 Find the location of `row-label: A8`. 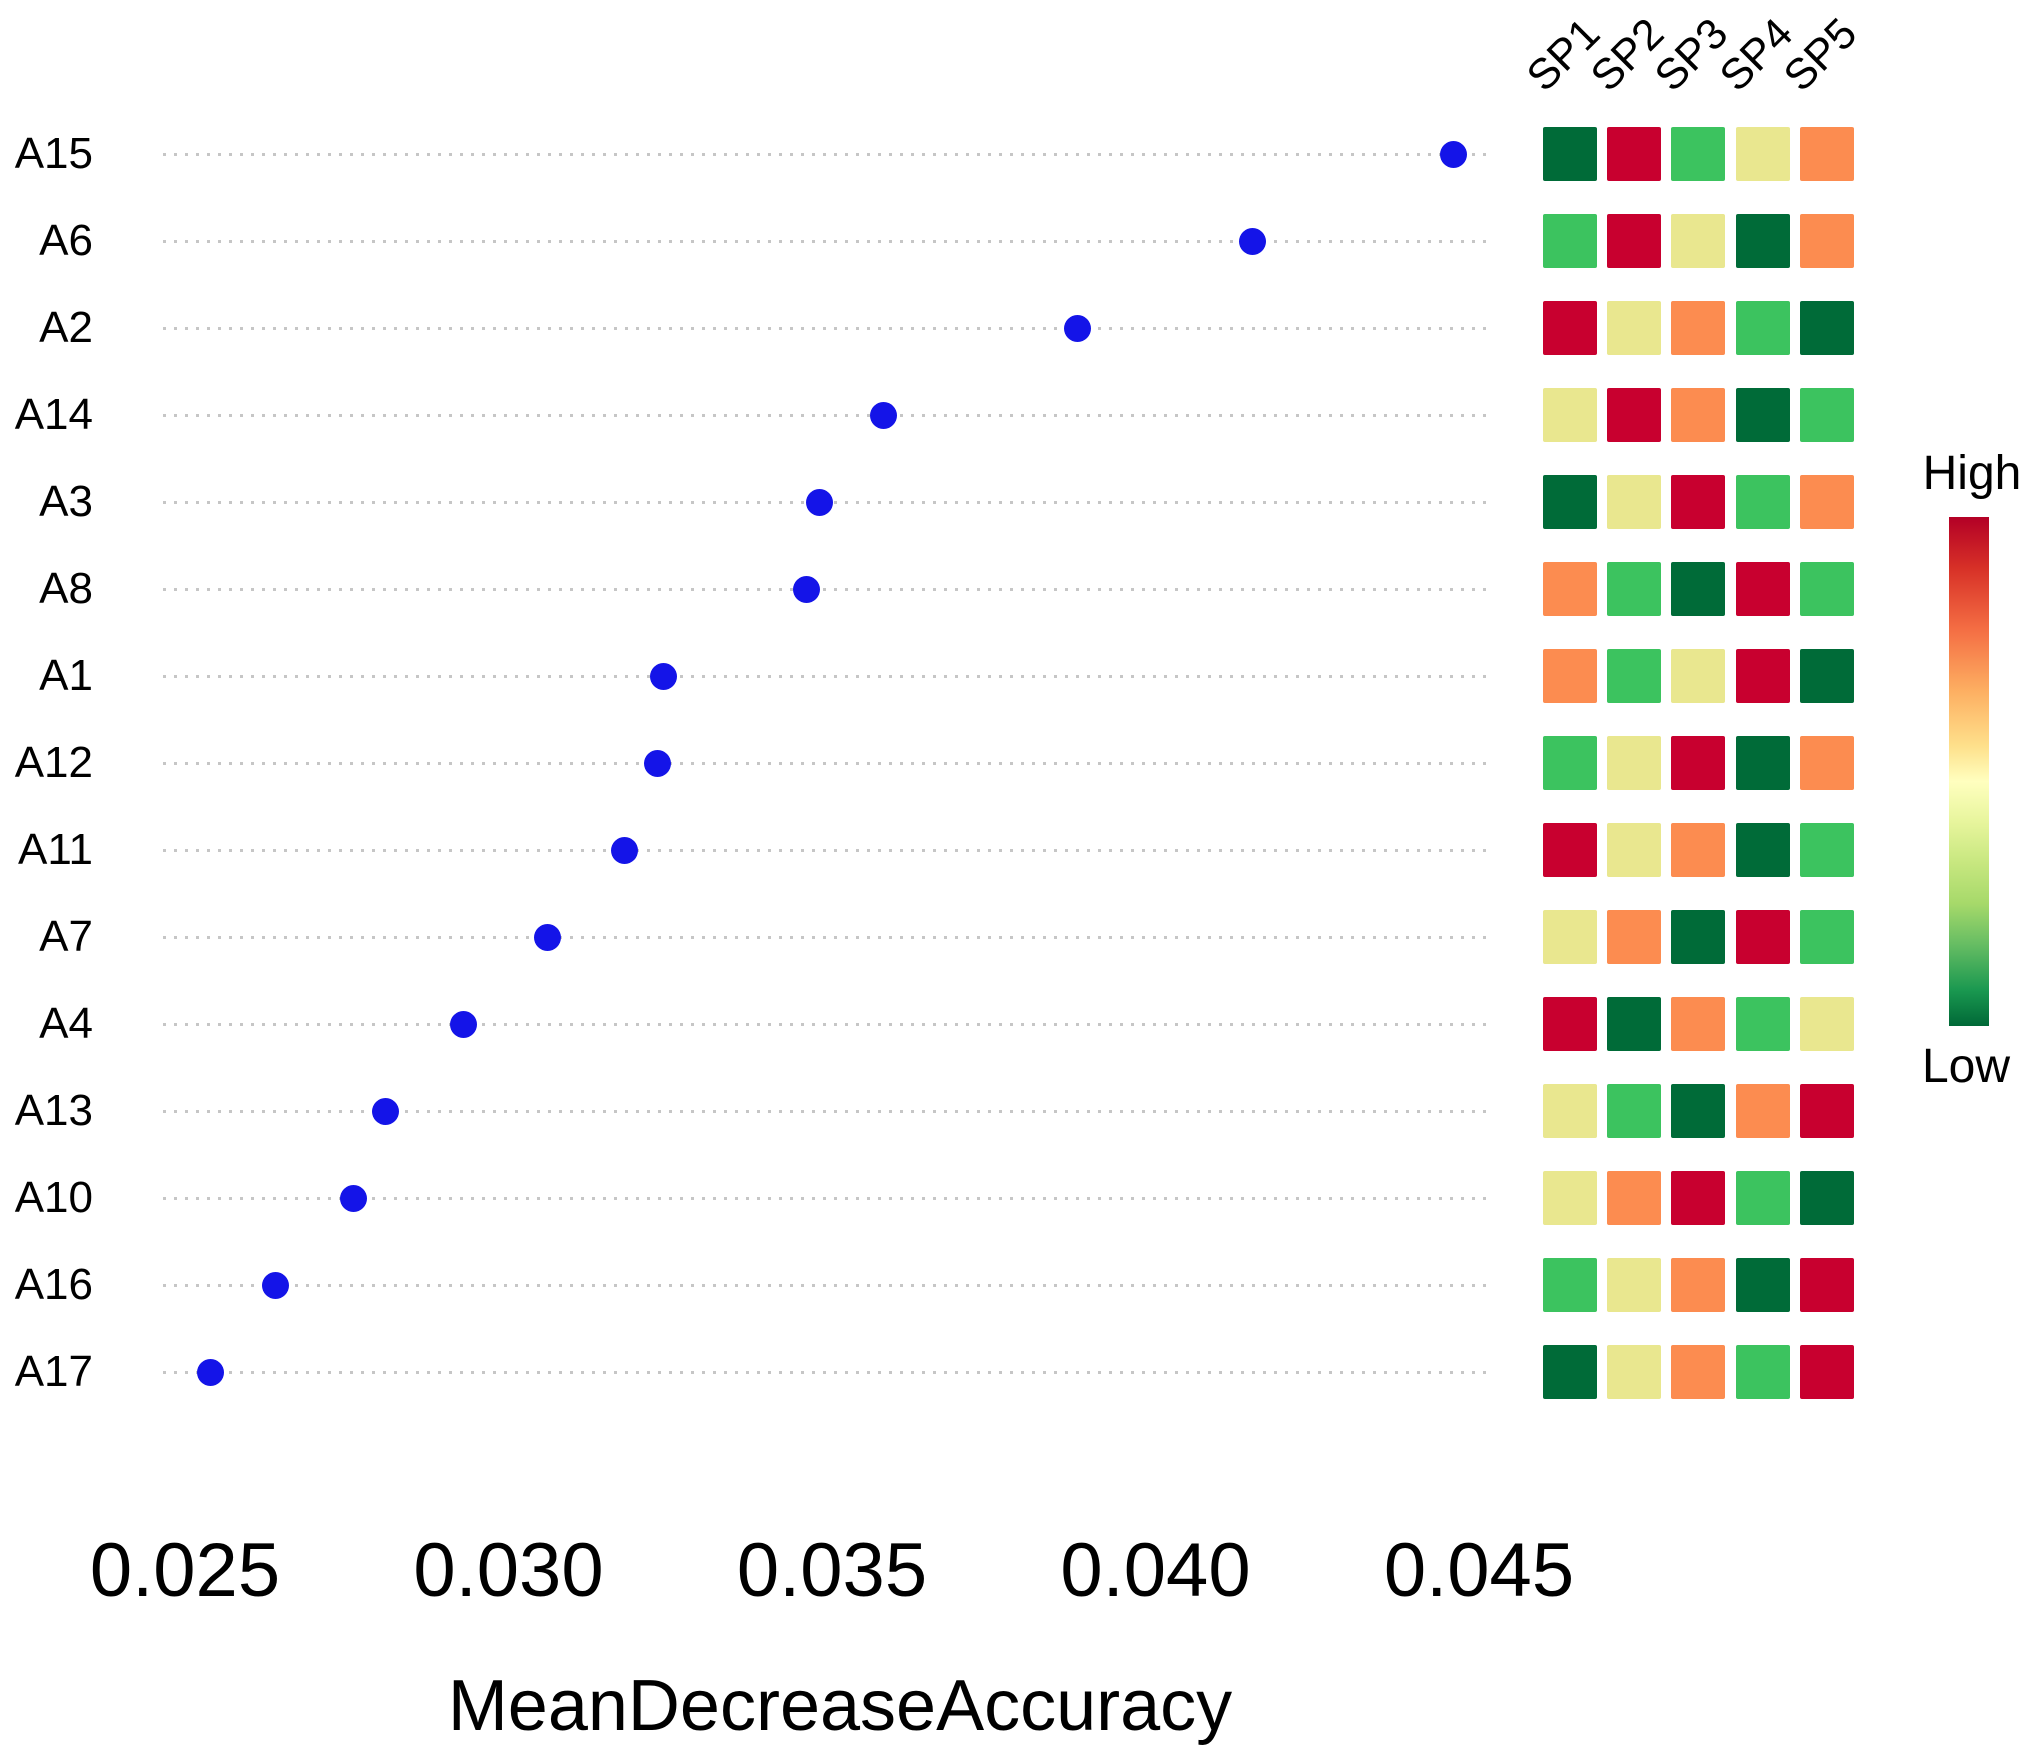

row-label: A8 is located at coordinates (66, 588).